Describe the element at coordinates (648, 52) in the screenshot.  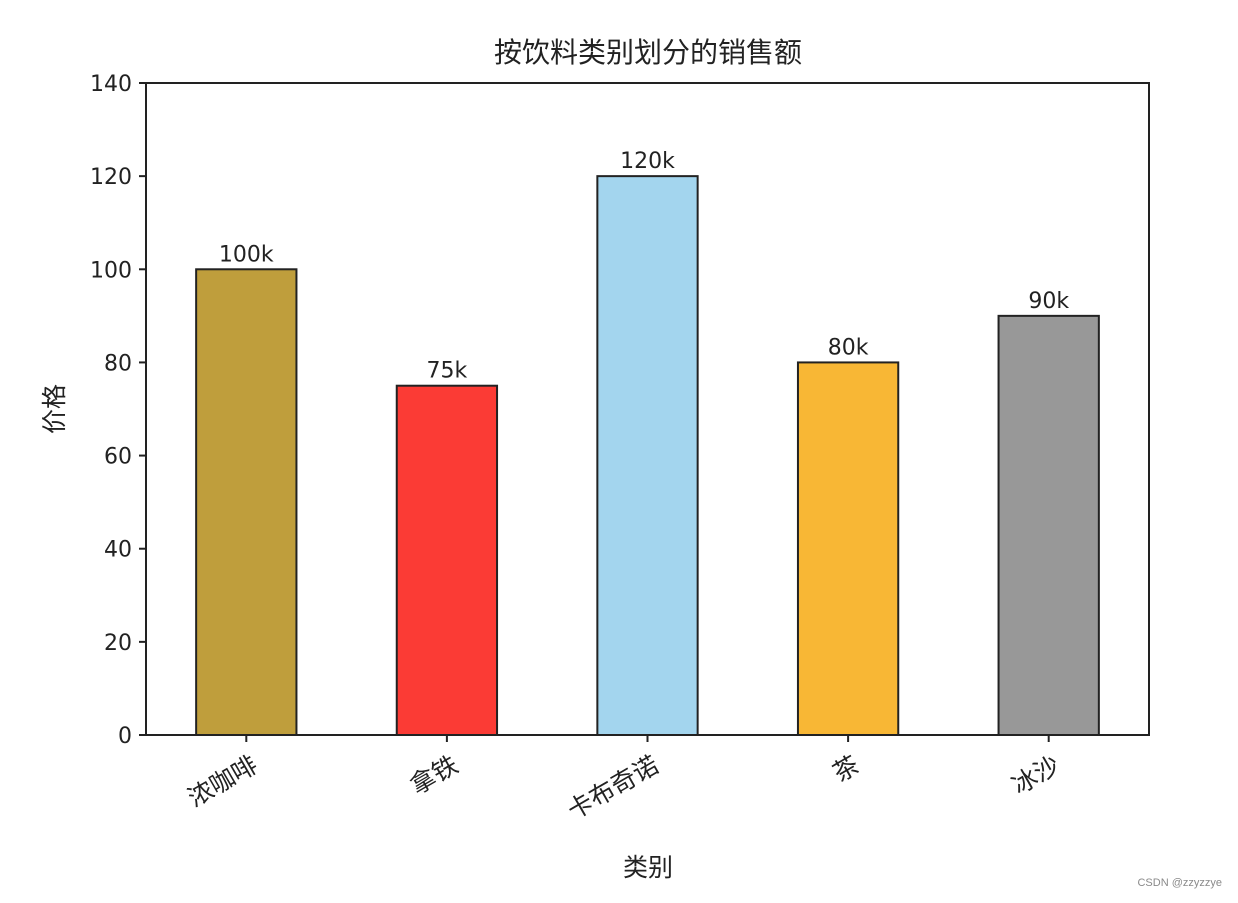
I see `chart-title: 按饮料类别划分的销售额` at that location.